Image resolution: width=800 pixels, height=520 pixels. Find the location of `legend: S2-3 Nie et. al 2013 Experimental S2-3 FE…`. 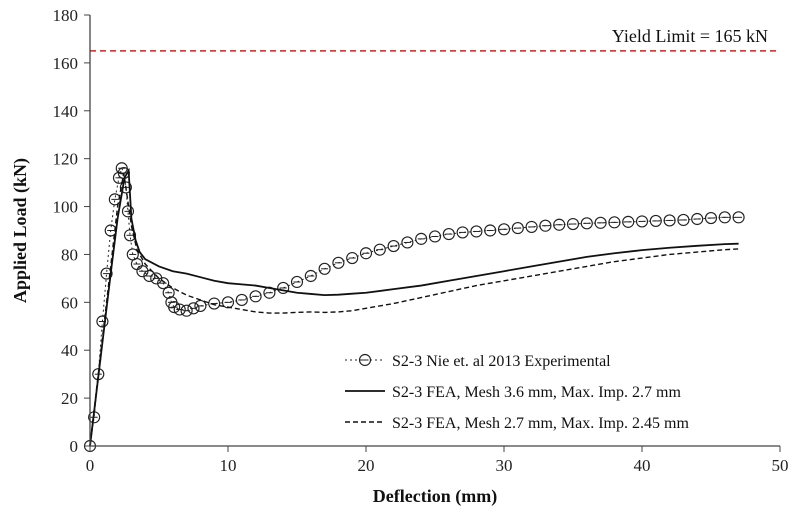

legend: S2-3 Nie et. al 2013 Experimental S2-3 FE… is located at coordinates (517, 392).